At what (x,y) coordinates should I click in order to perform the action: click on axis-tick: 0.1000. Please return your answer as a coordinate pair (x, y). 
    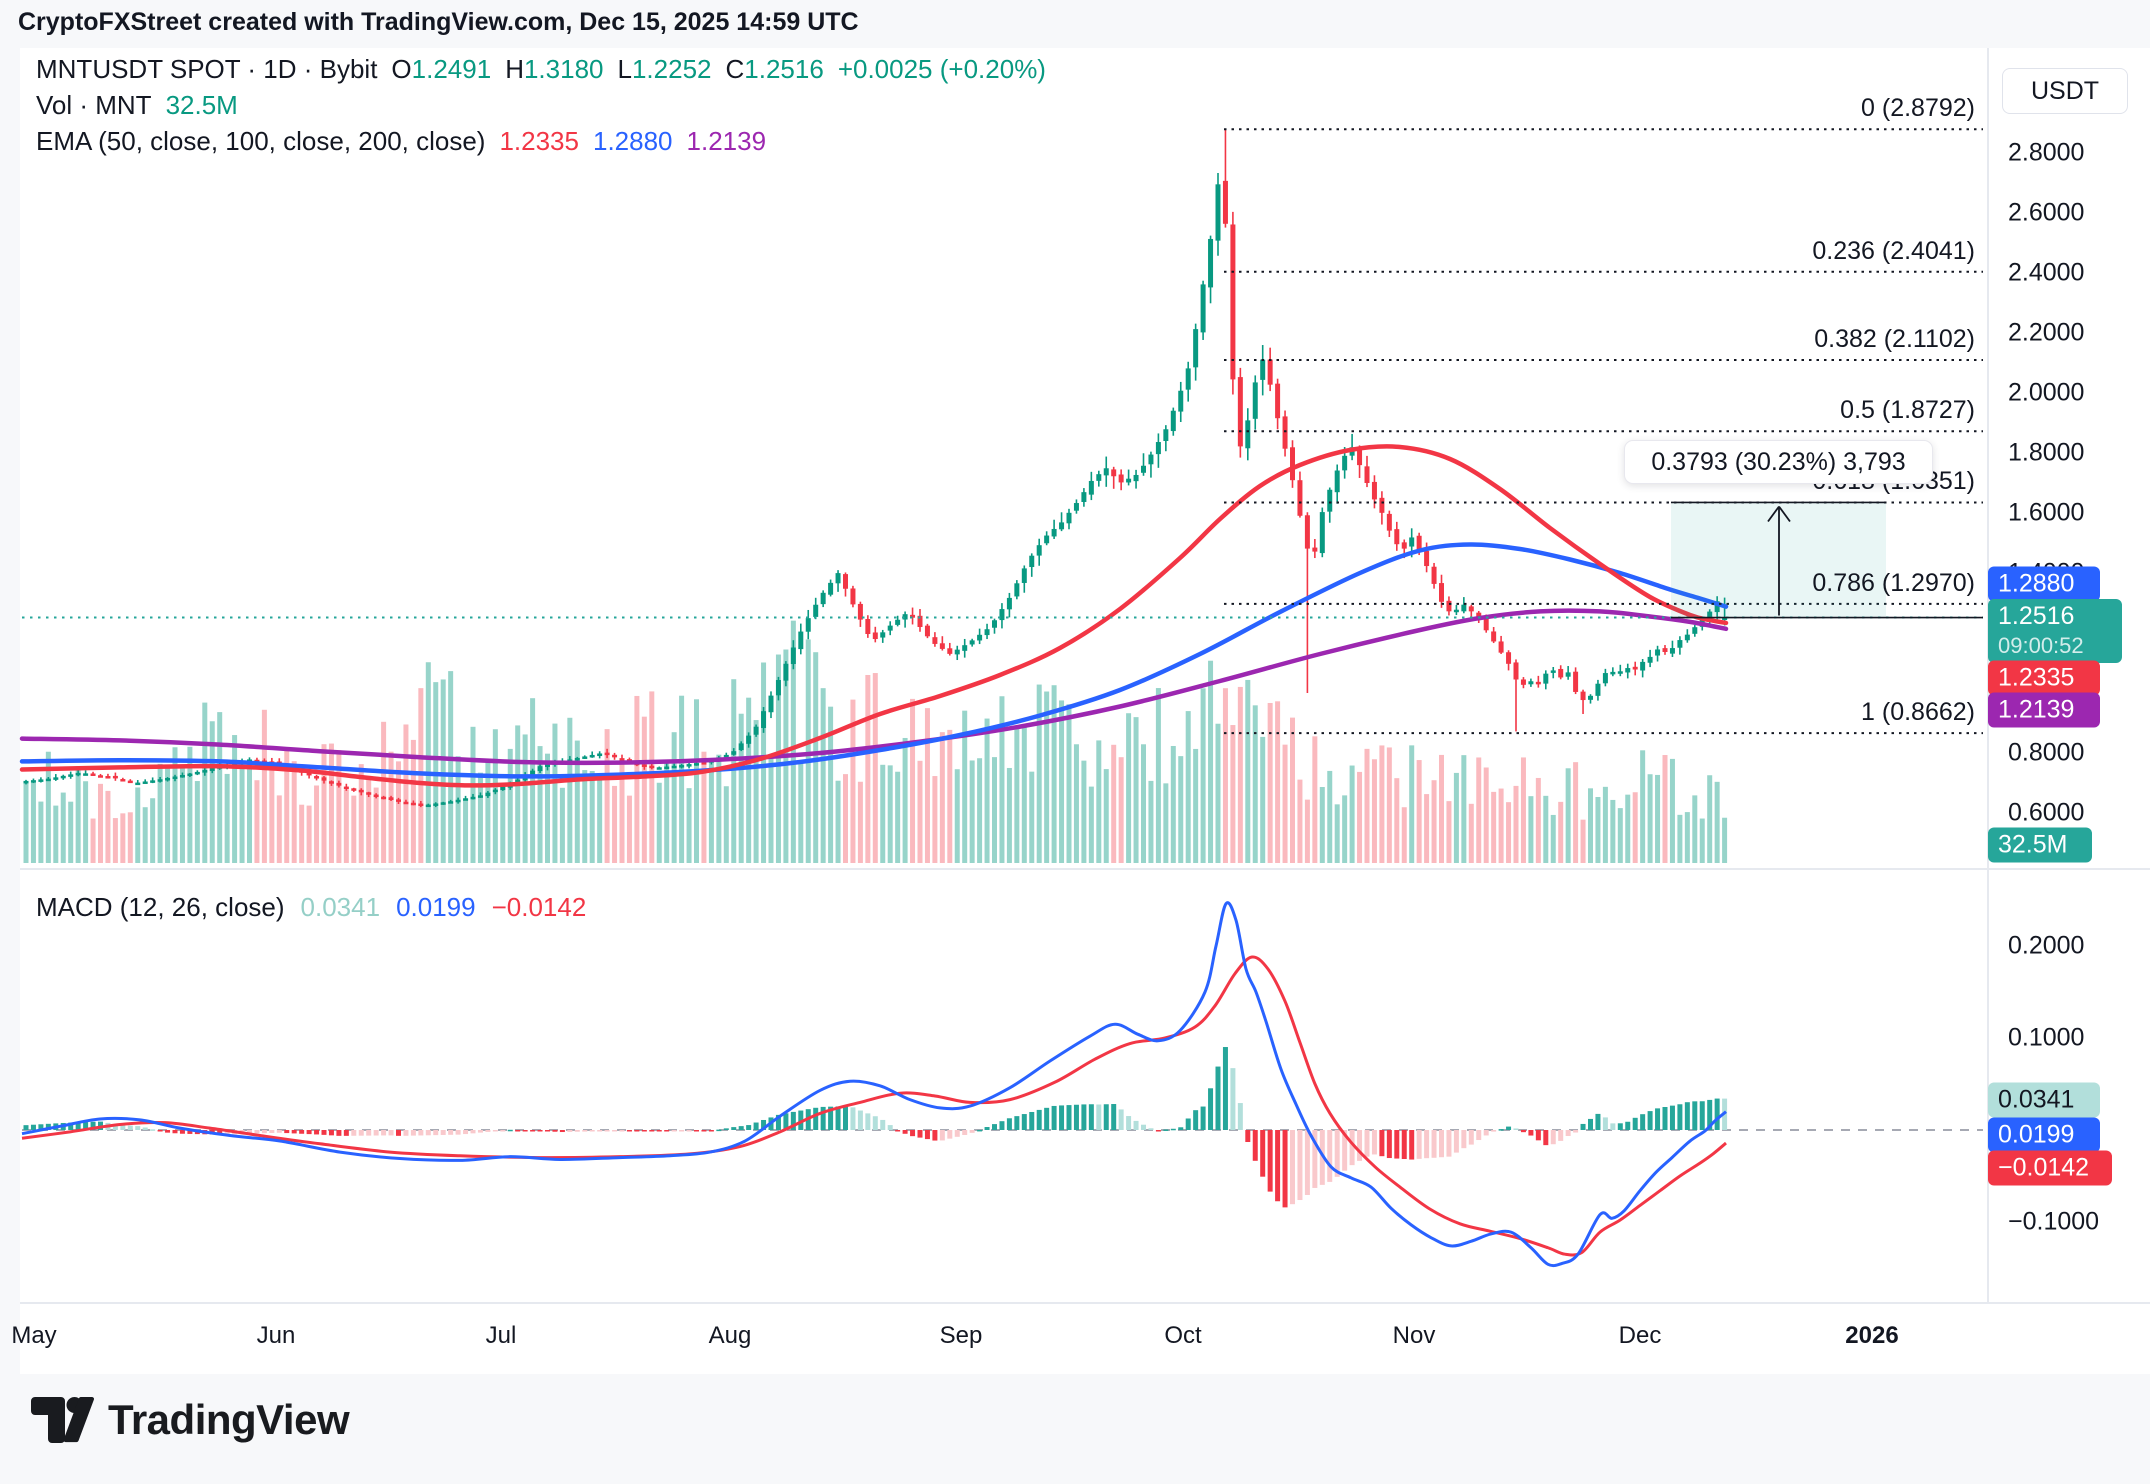
    Looking at the image, I should click on (2046, 1037).